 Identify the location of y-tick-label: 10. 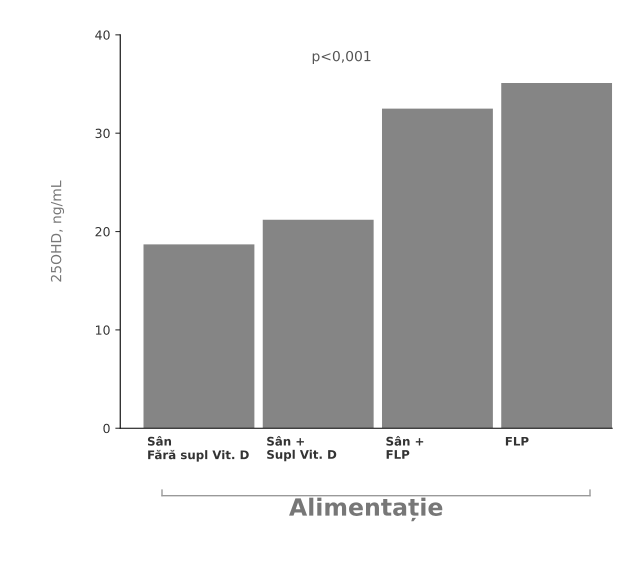
(103, 330).